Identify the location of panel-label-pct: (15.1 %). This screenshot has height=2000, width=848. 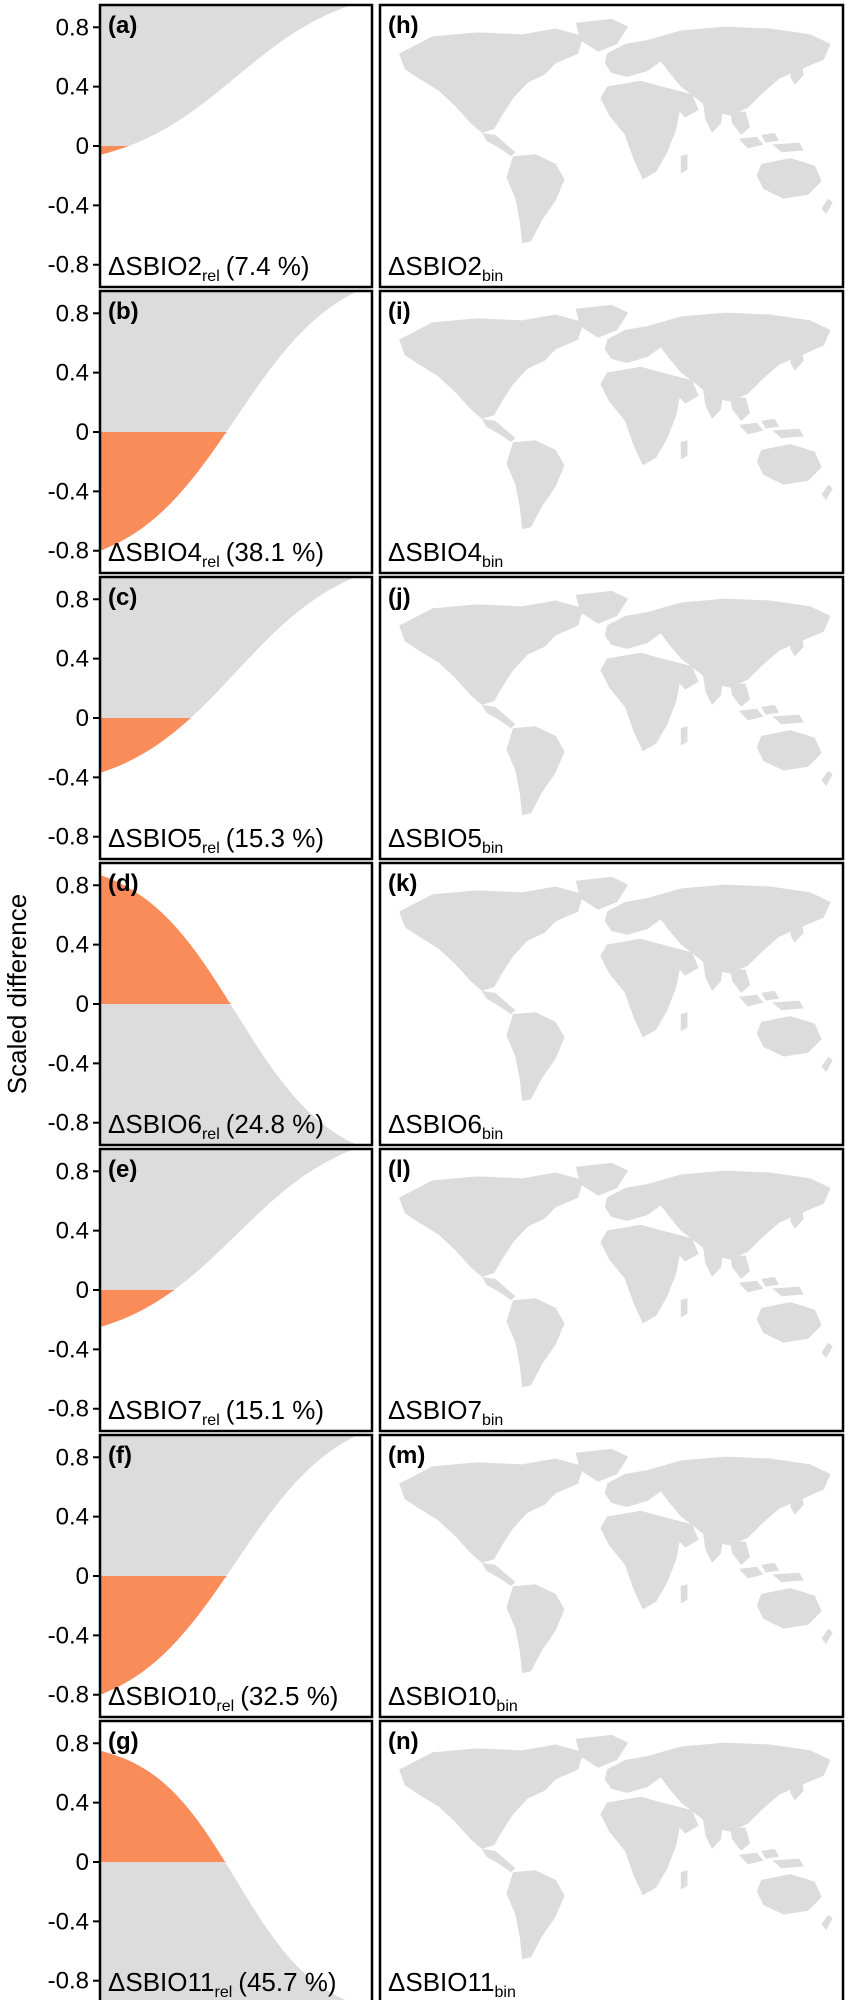
(275, 1410).